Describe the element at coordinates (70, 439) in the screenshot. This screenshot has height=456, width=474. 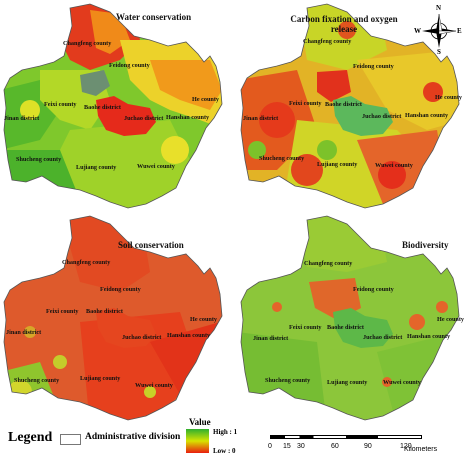
I see `legend-boundary-swatch` at that location.